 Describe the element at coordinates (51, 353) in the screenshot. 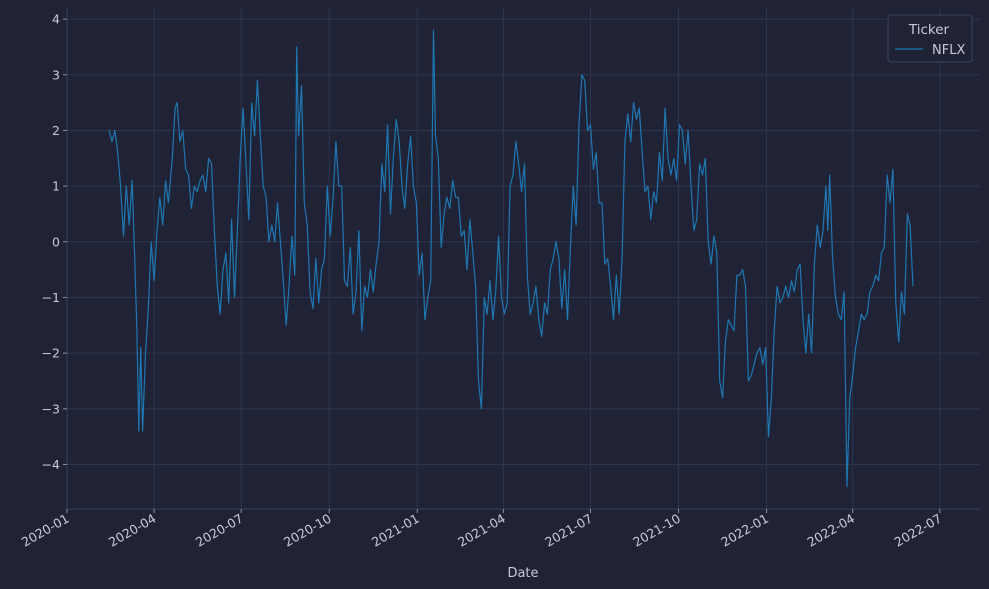

I see `y-tick-label: −2` at that location.